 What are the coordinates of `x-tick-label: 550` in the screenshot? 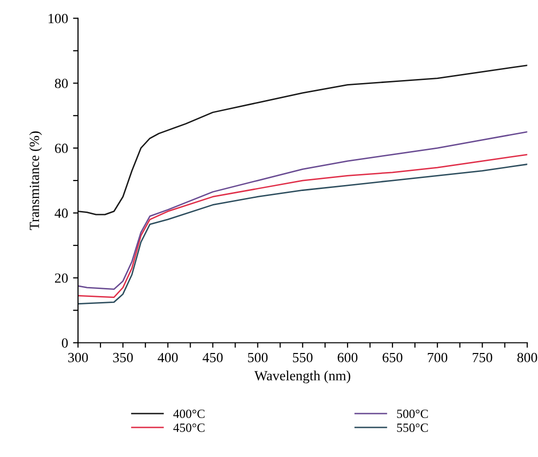 It's located at (303, 357).